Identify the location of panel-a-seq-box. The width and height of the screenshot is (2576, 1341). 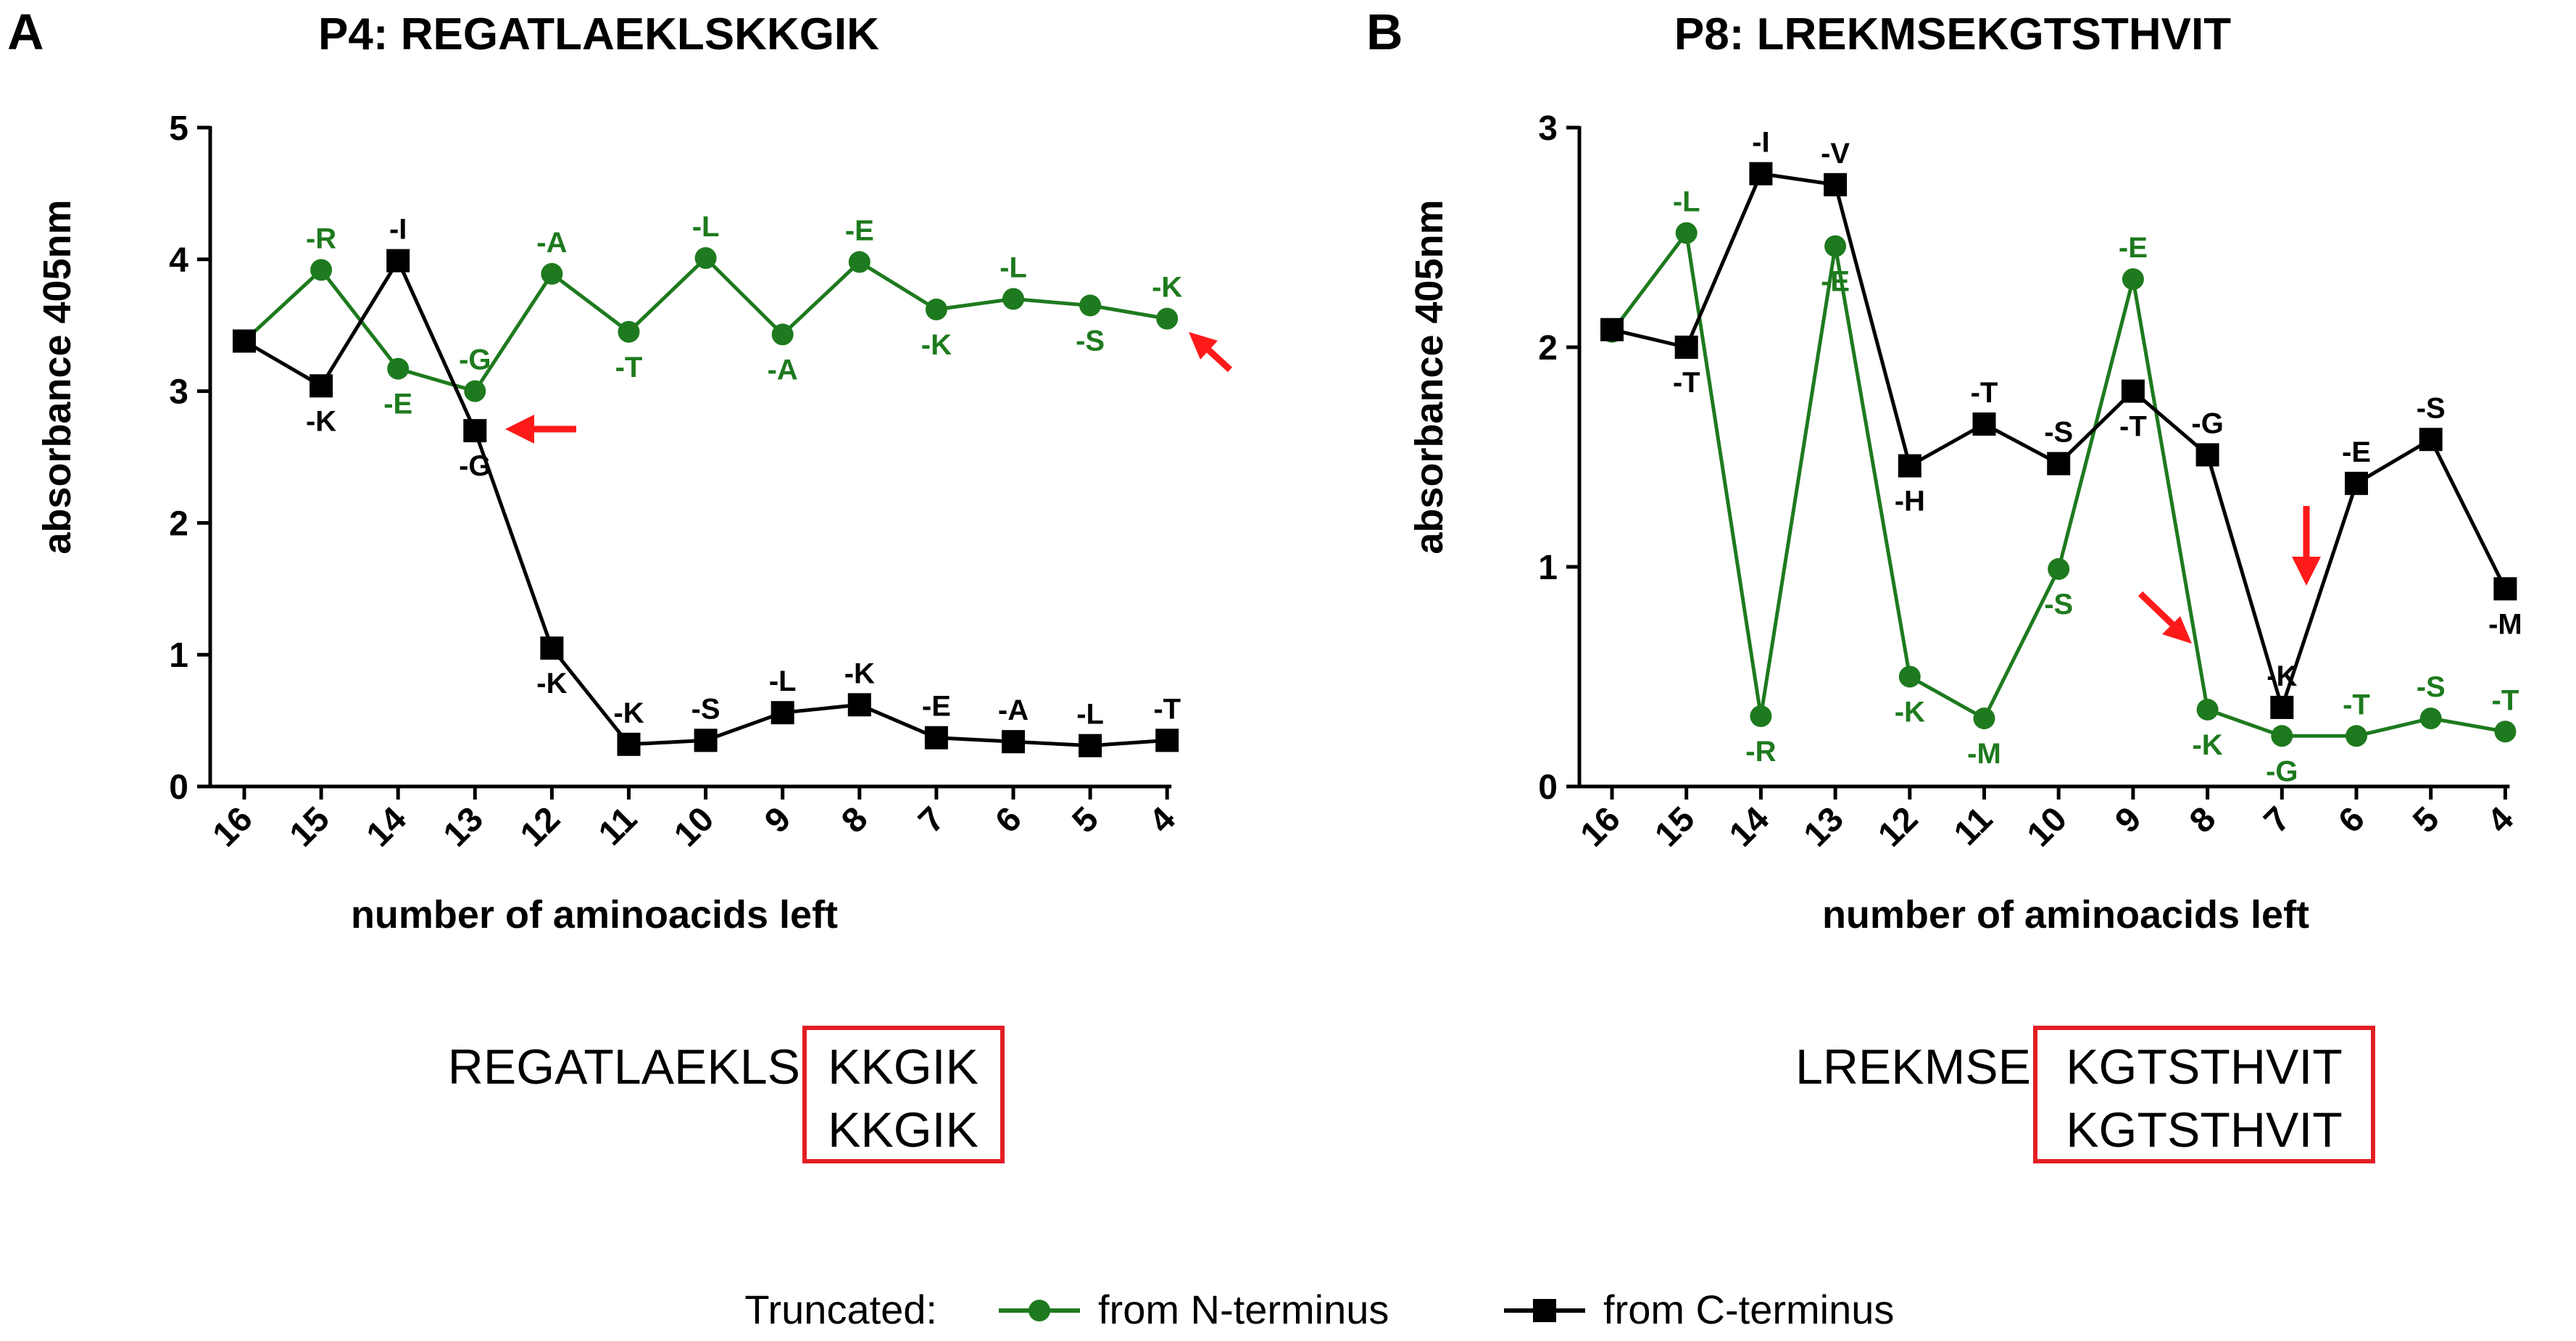
(903, 1094).